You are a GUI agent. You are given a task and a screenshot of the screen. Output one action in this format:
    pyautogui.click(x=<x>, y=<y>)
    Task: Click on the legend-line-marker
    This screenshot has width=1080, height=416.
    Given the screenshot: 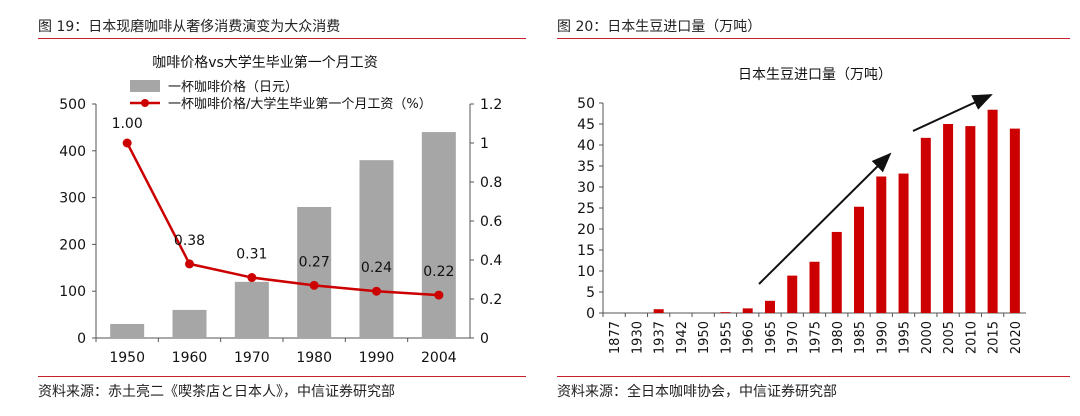 What is the action you would take?
    pyautogui.click(x=145, y=103)
    